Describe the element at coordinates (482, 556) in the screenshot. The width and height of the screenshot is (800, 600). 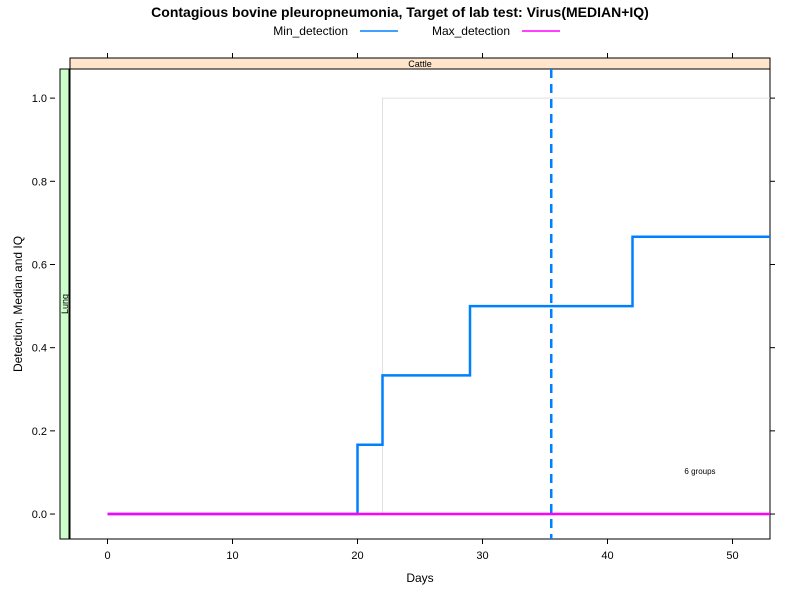
I see `x-tick-label-30: 30` at that location.